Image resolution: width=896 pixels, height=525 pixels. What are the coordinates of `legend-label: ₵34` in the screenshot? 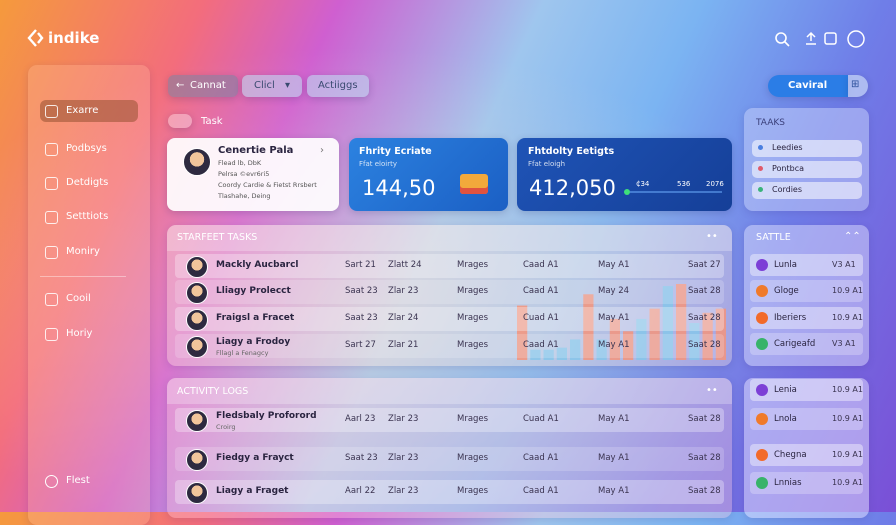 It's located at (643, 184).